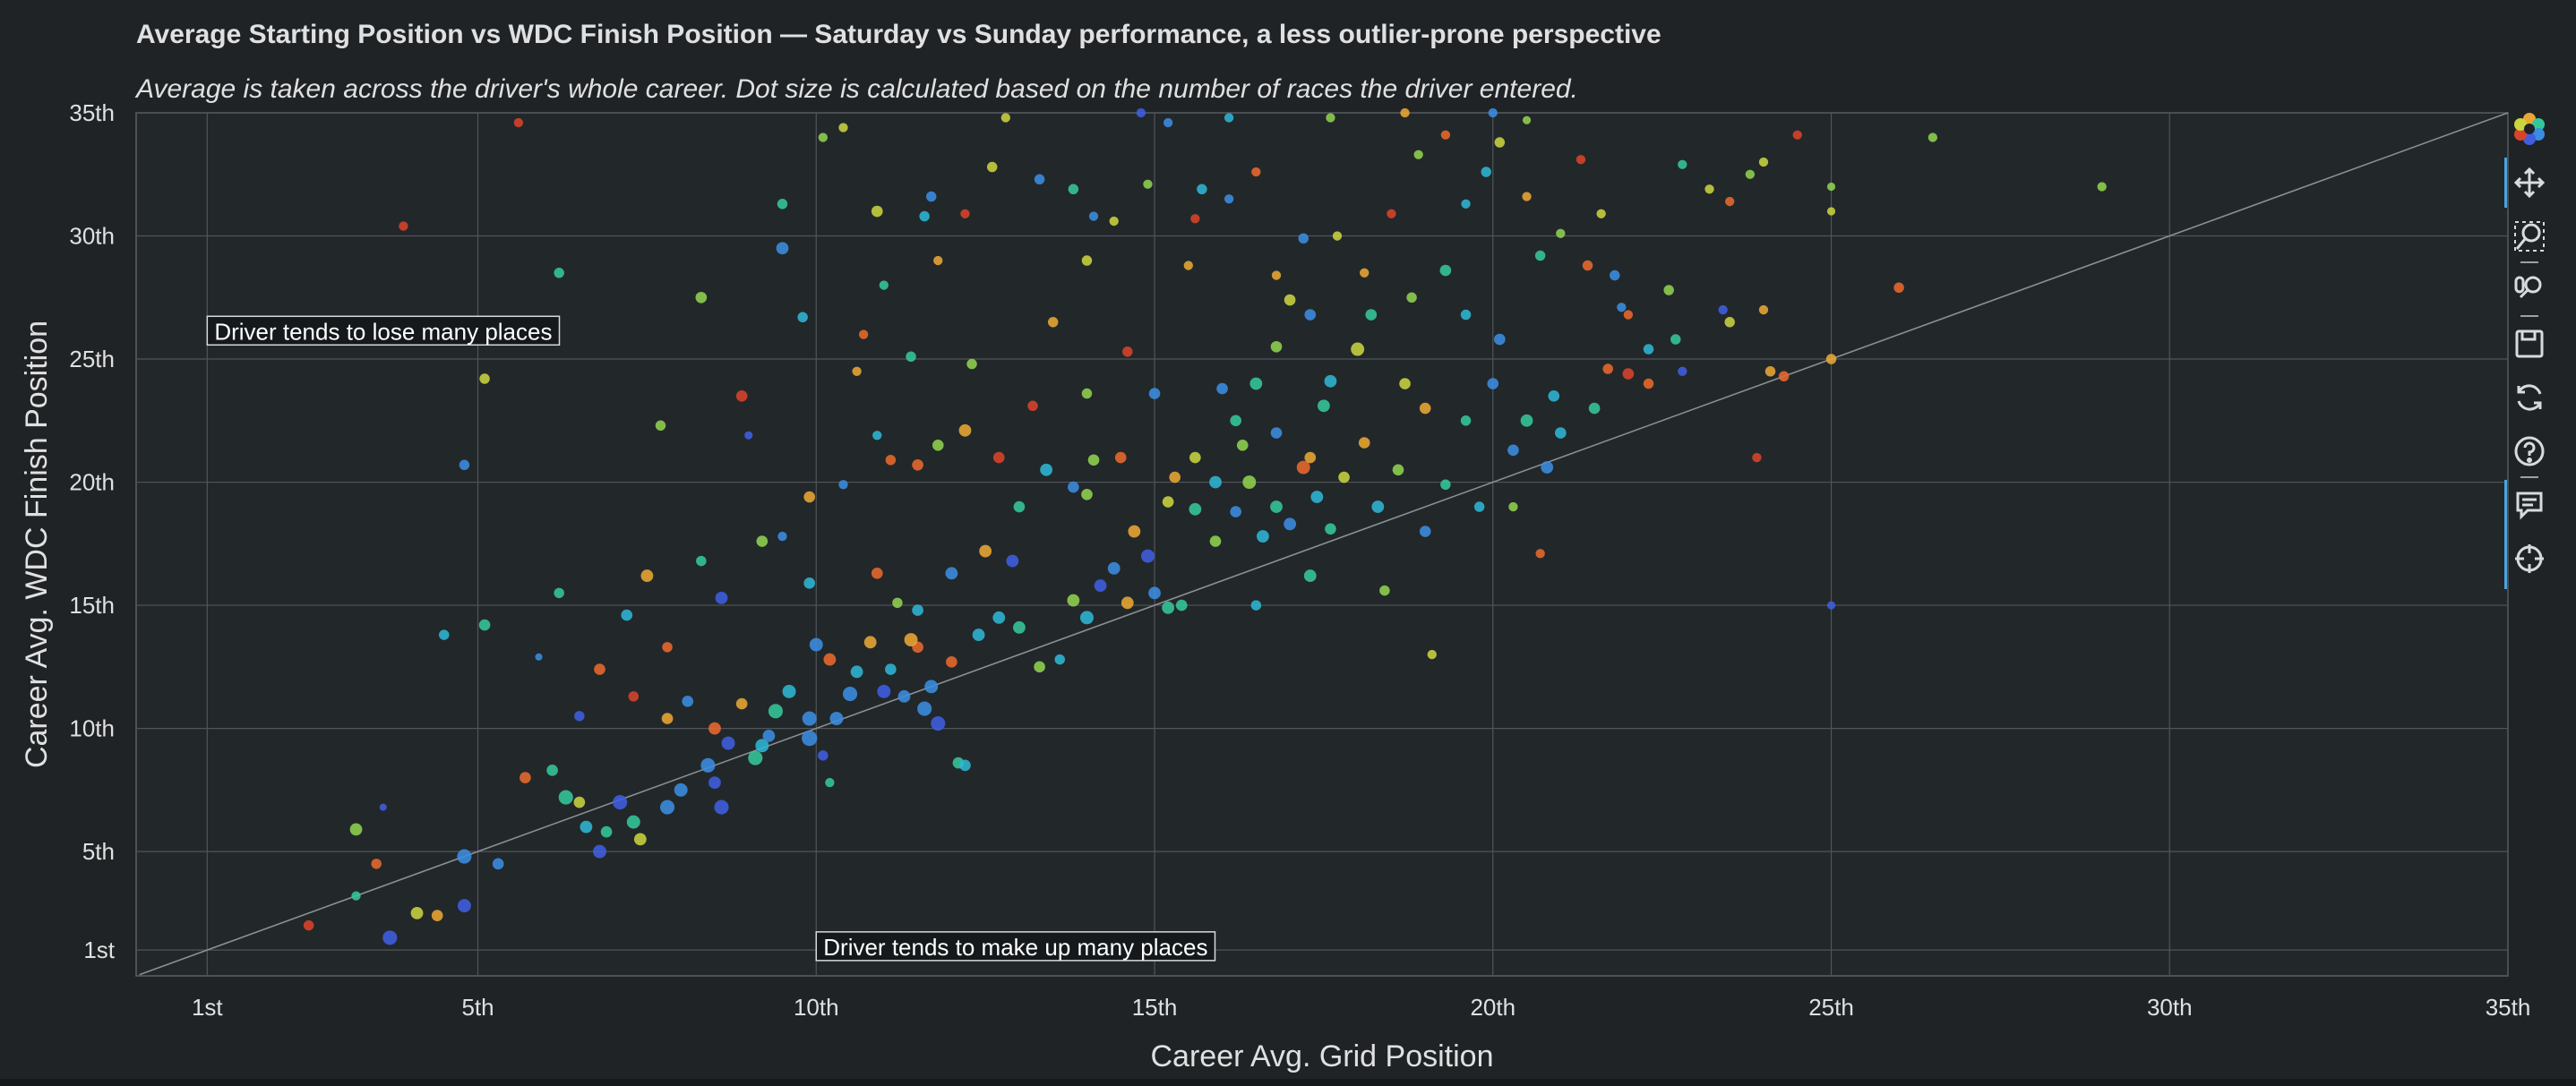  I want to click on crosshair-icon, so click(2529, 559).